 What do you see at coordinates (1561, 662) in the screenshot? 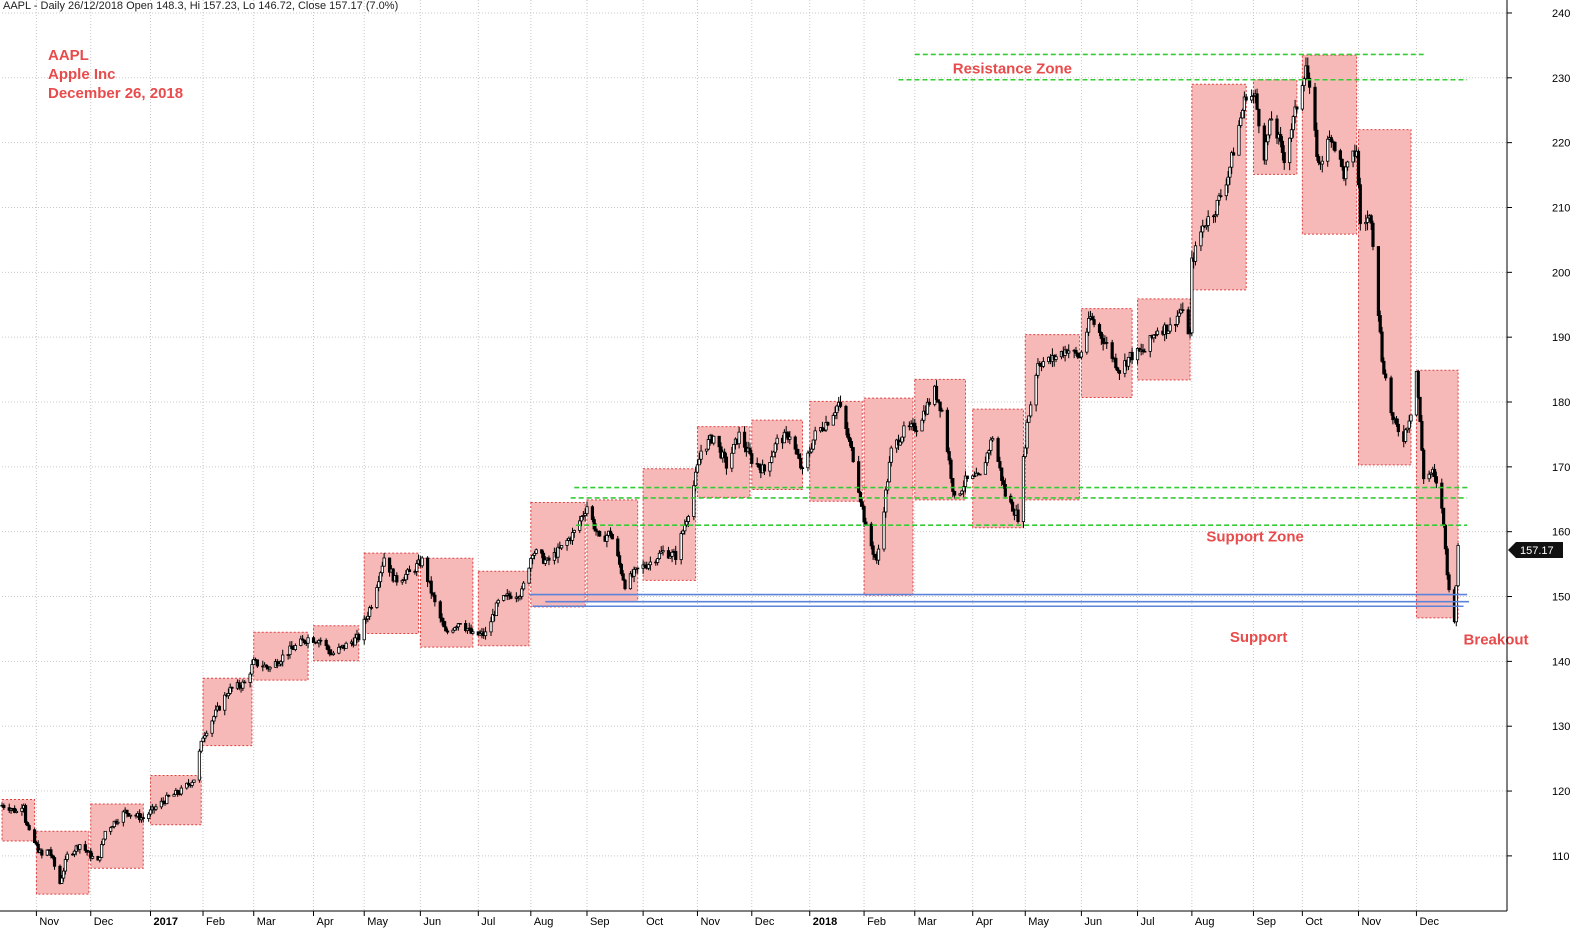
I see `y-tick-label: 140` at bounding box center [1561, 662].